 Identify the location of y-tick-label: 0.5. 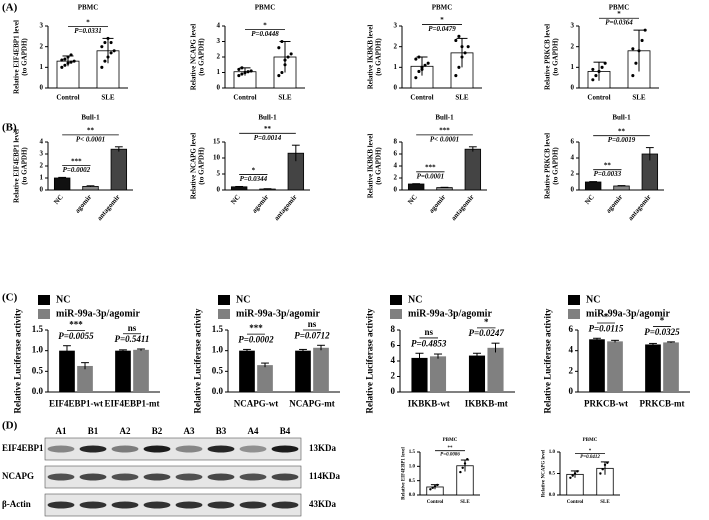
(412, 481).